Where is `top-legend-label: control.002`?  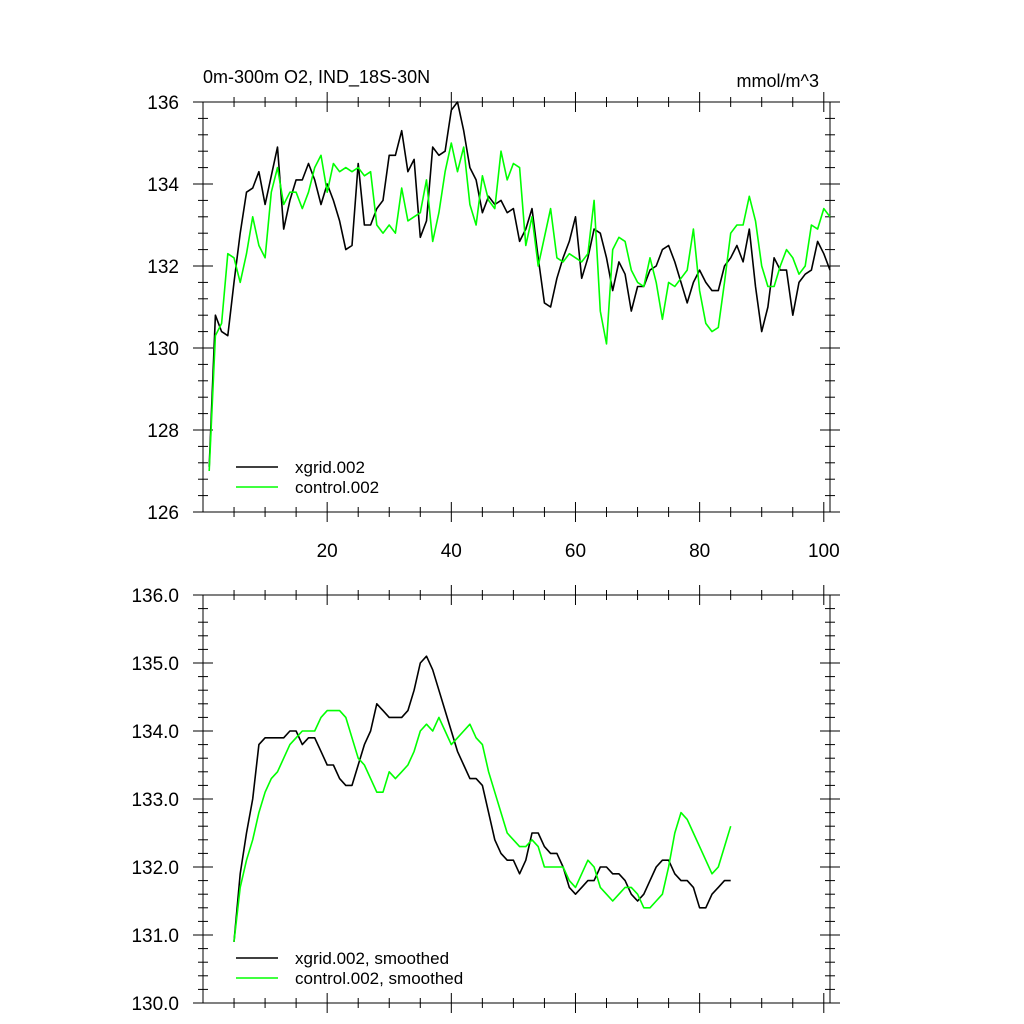
top-legend-label: control.002 is located at coordinates (337, 487).